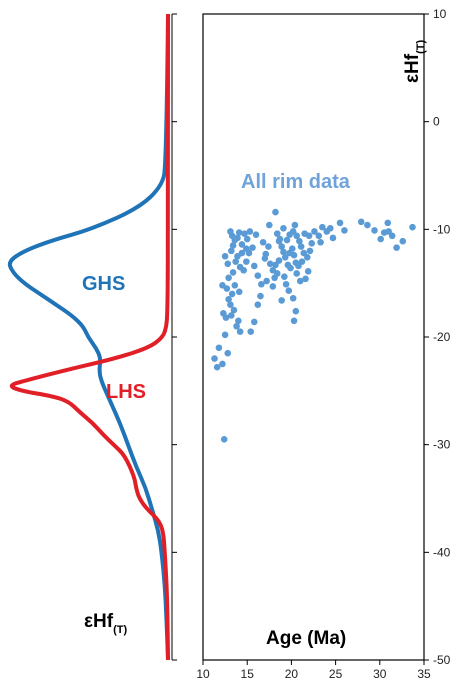  I want to click on kde-axis-label-sub: (T), so click(120, 630).